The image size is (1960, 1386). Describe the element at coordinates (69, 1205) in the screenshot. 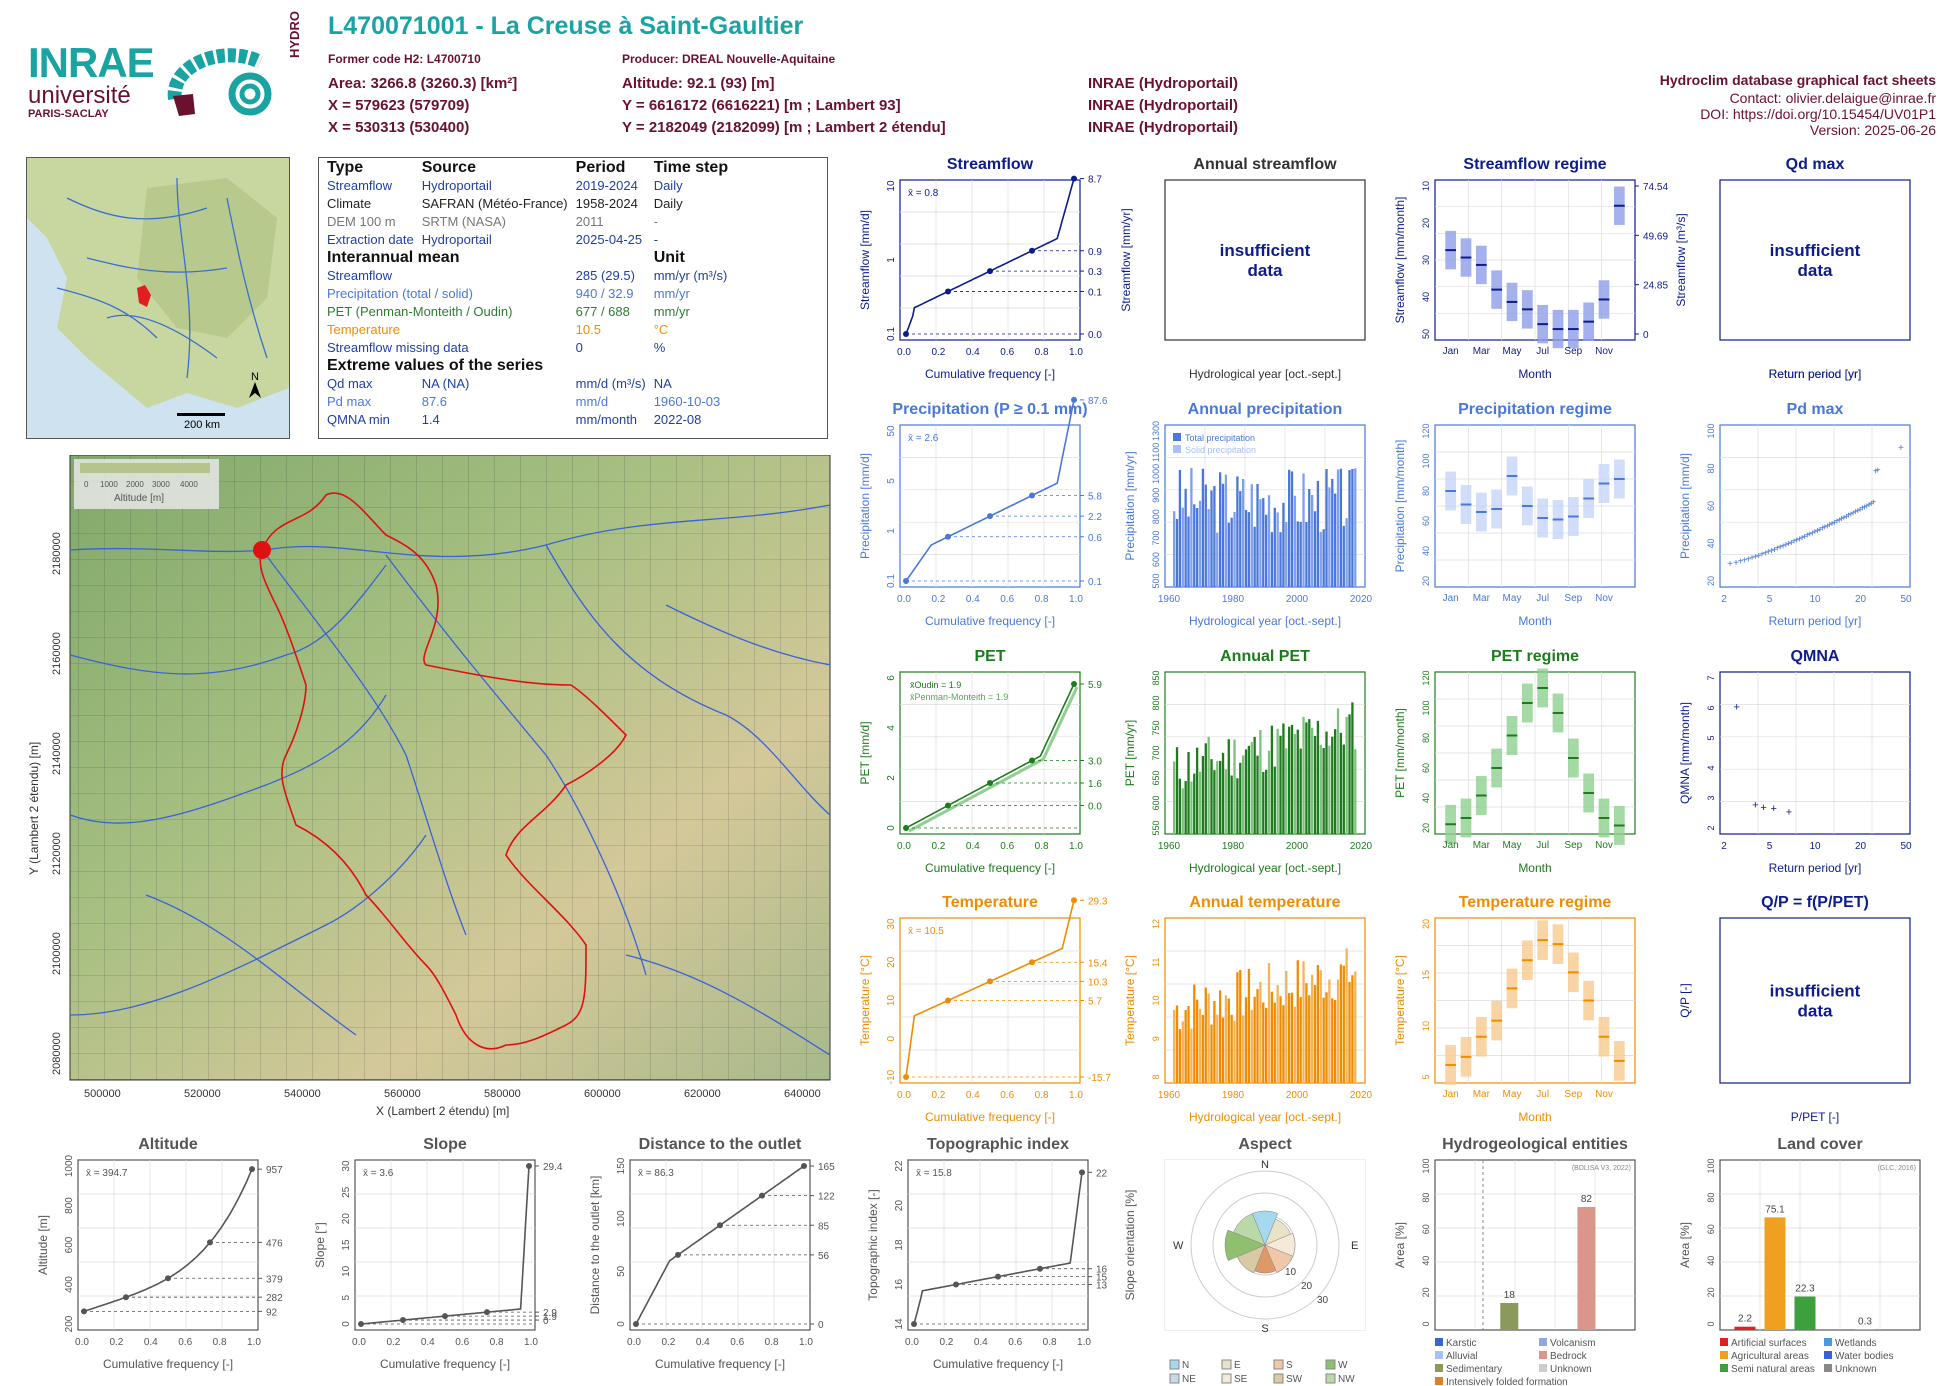

I see `ytick: 800` at that location.